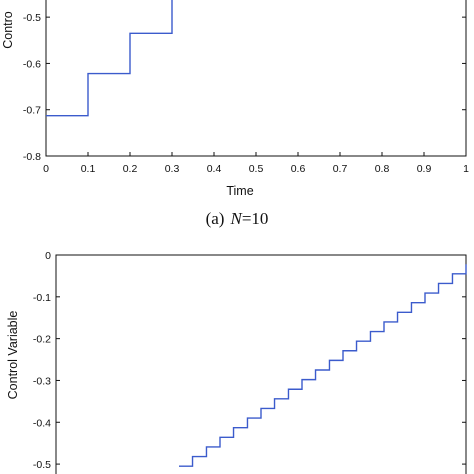  Describe the element at coordinates (215, 218) in the screenshot. I see `panel-a-caption-prefix: (a)` at that location.